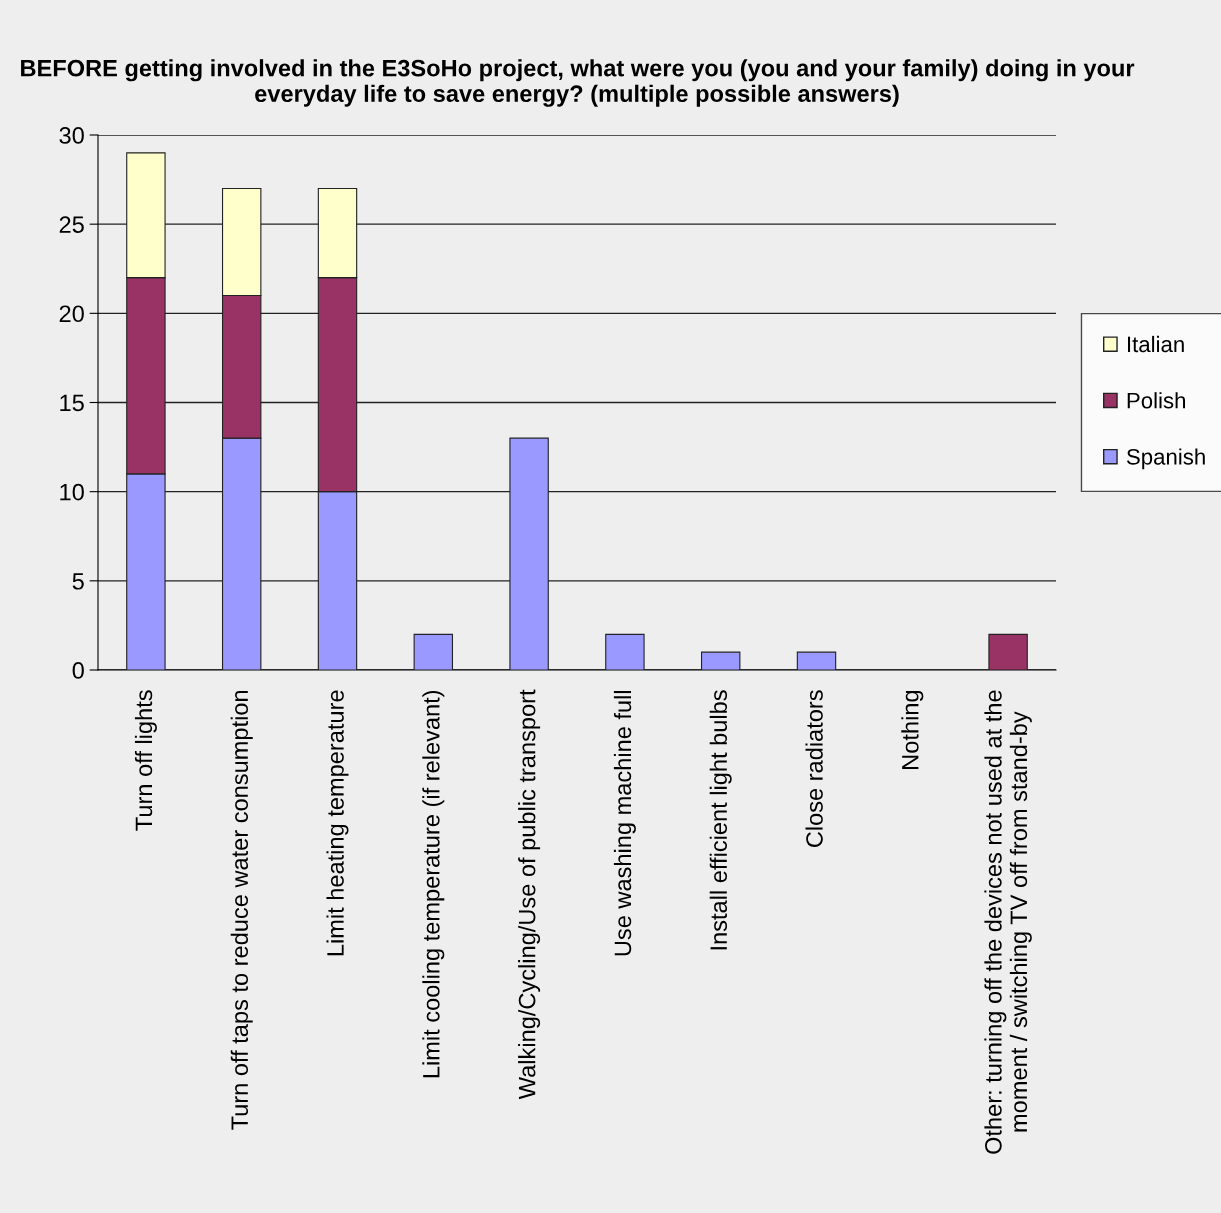  What do you see at coordinates (814, 769) in the screenshot?
I see `x-tick-label: Close radiators` at bounding box center [814, 769].